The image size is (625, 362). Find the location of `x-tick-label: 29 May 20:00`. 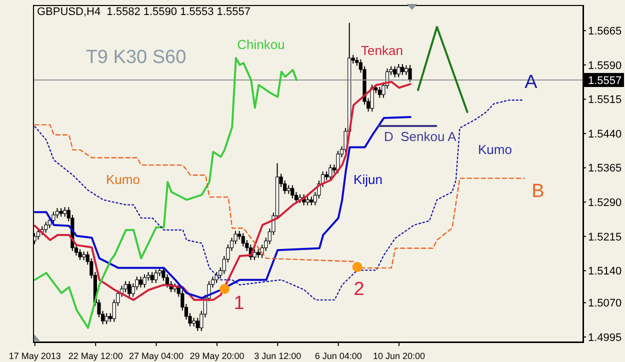

x-tick-label: 29 May 20:00 is located at coordinates (217, 356).